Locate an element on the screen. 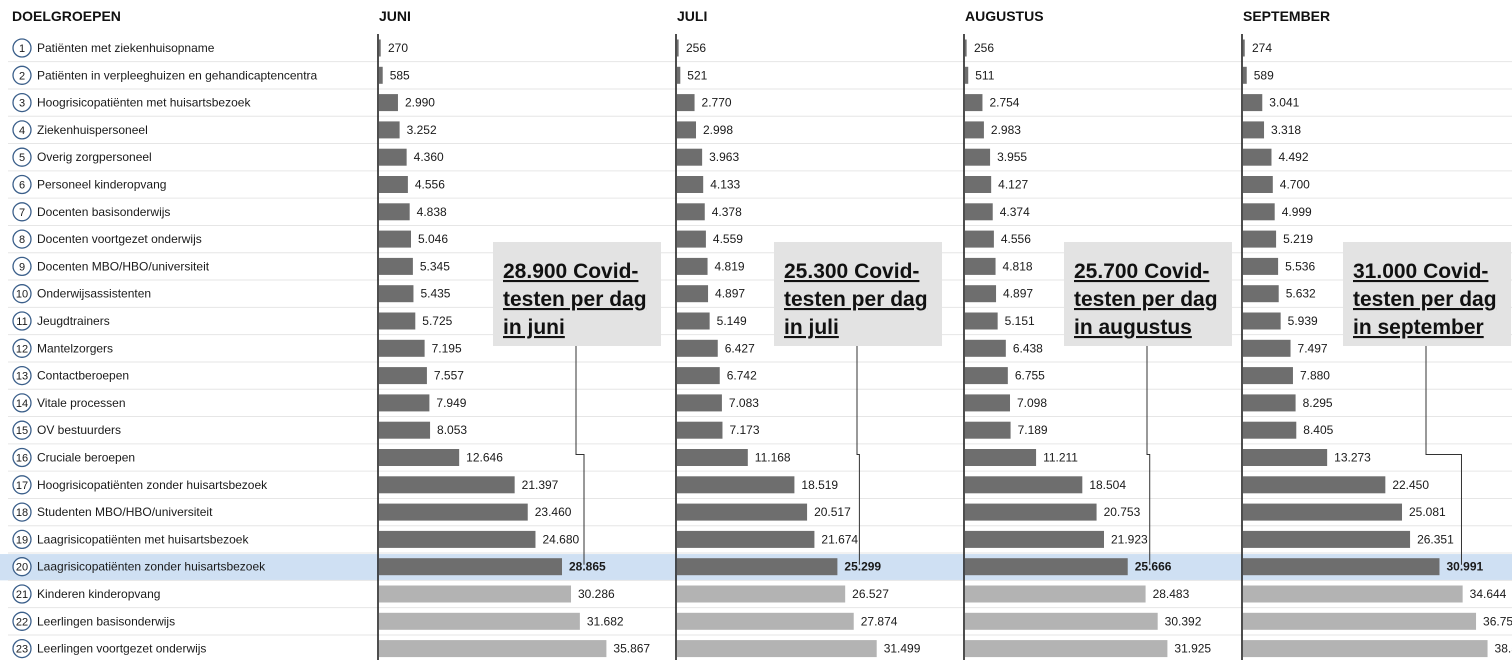 This screenshot has width=1512, height=660. callout-text-line: testen per dag is located at coordinates (1146, 299).